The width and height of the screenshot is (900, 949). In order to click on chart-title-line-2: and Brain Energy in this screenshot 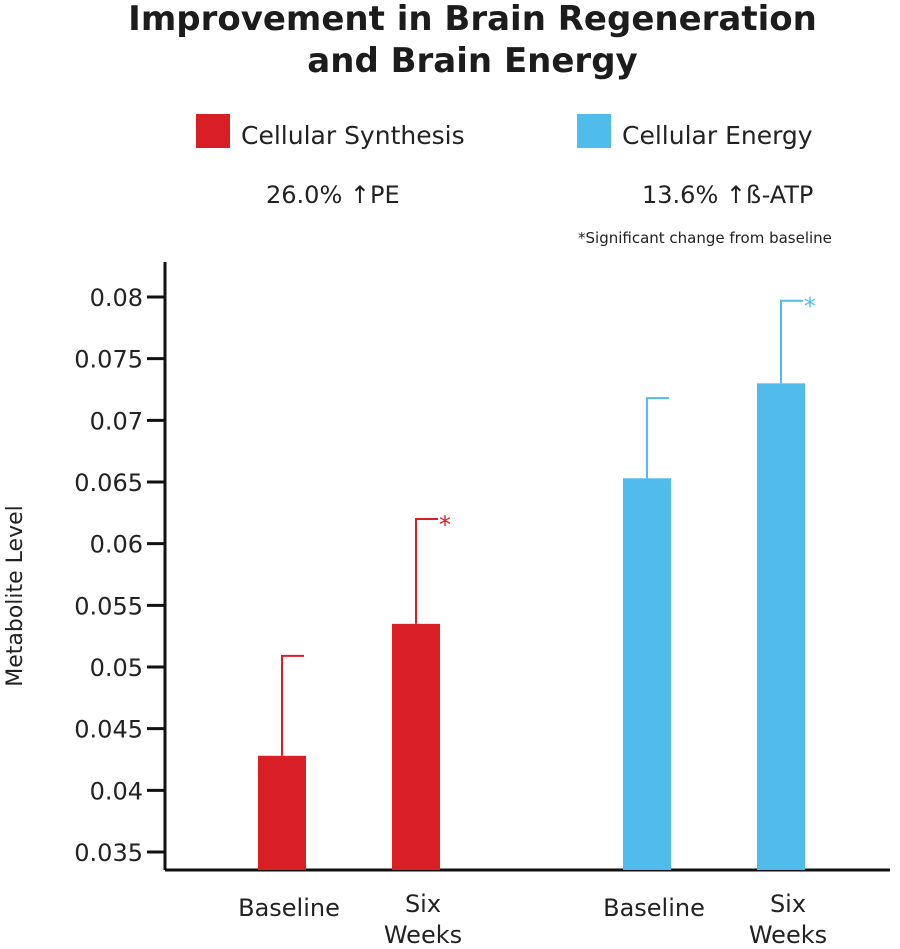, I will do `click(472, 61)`.